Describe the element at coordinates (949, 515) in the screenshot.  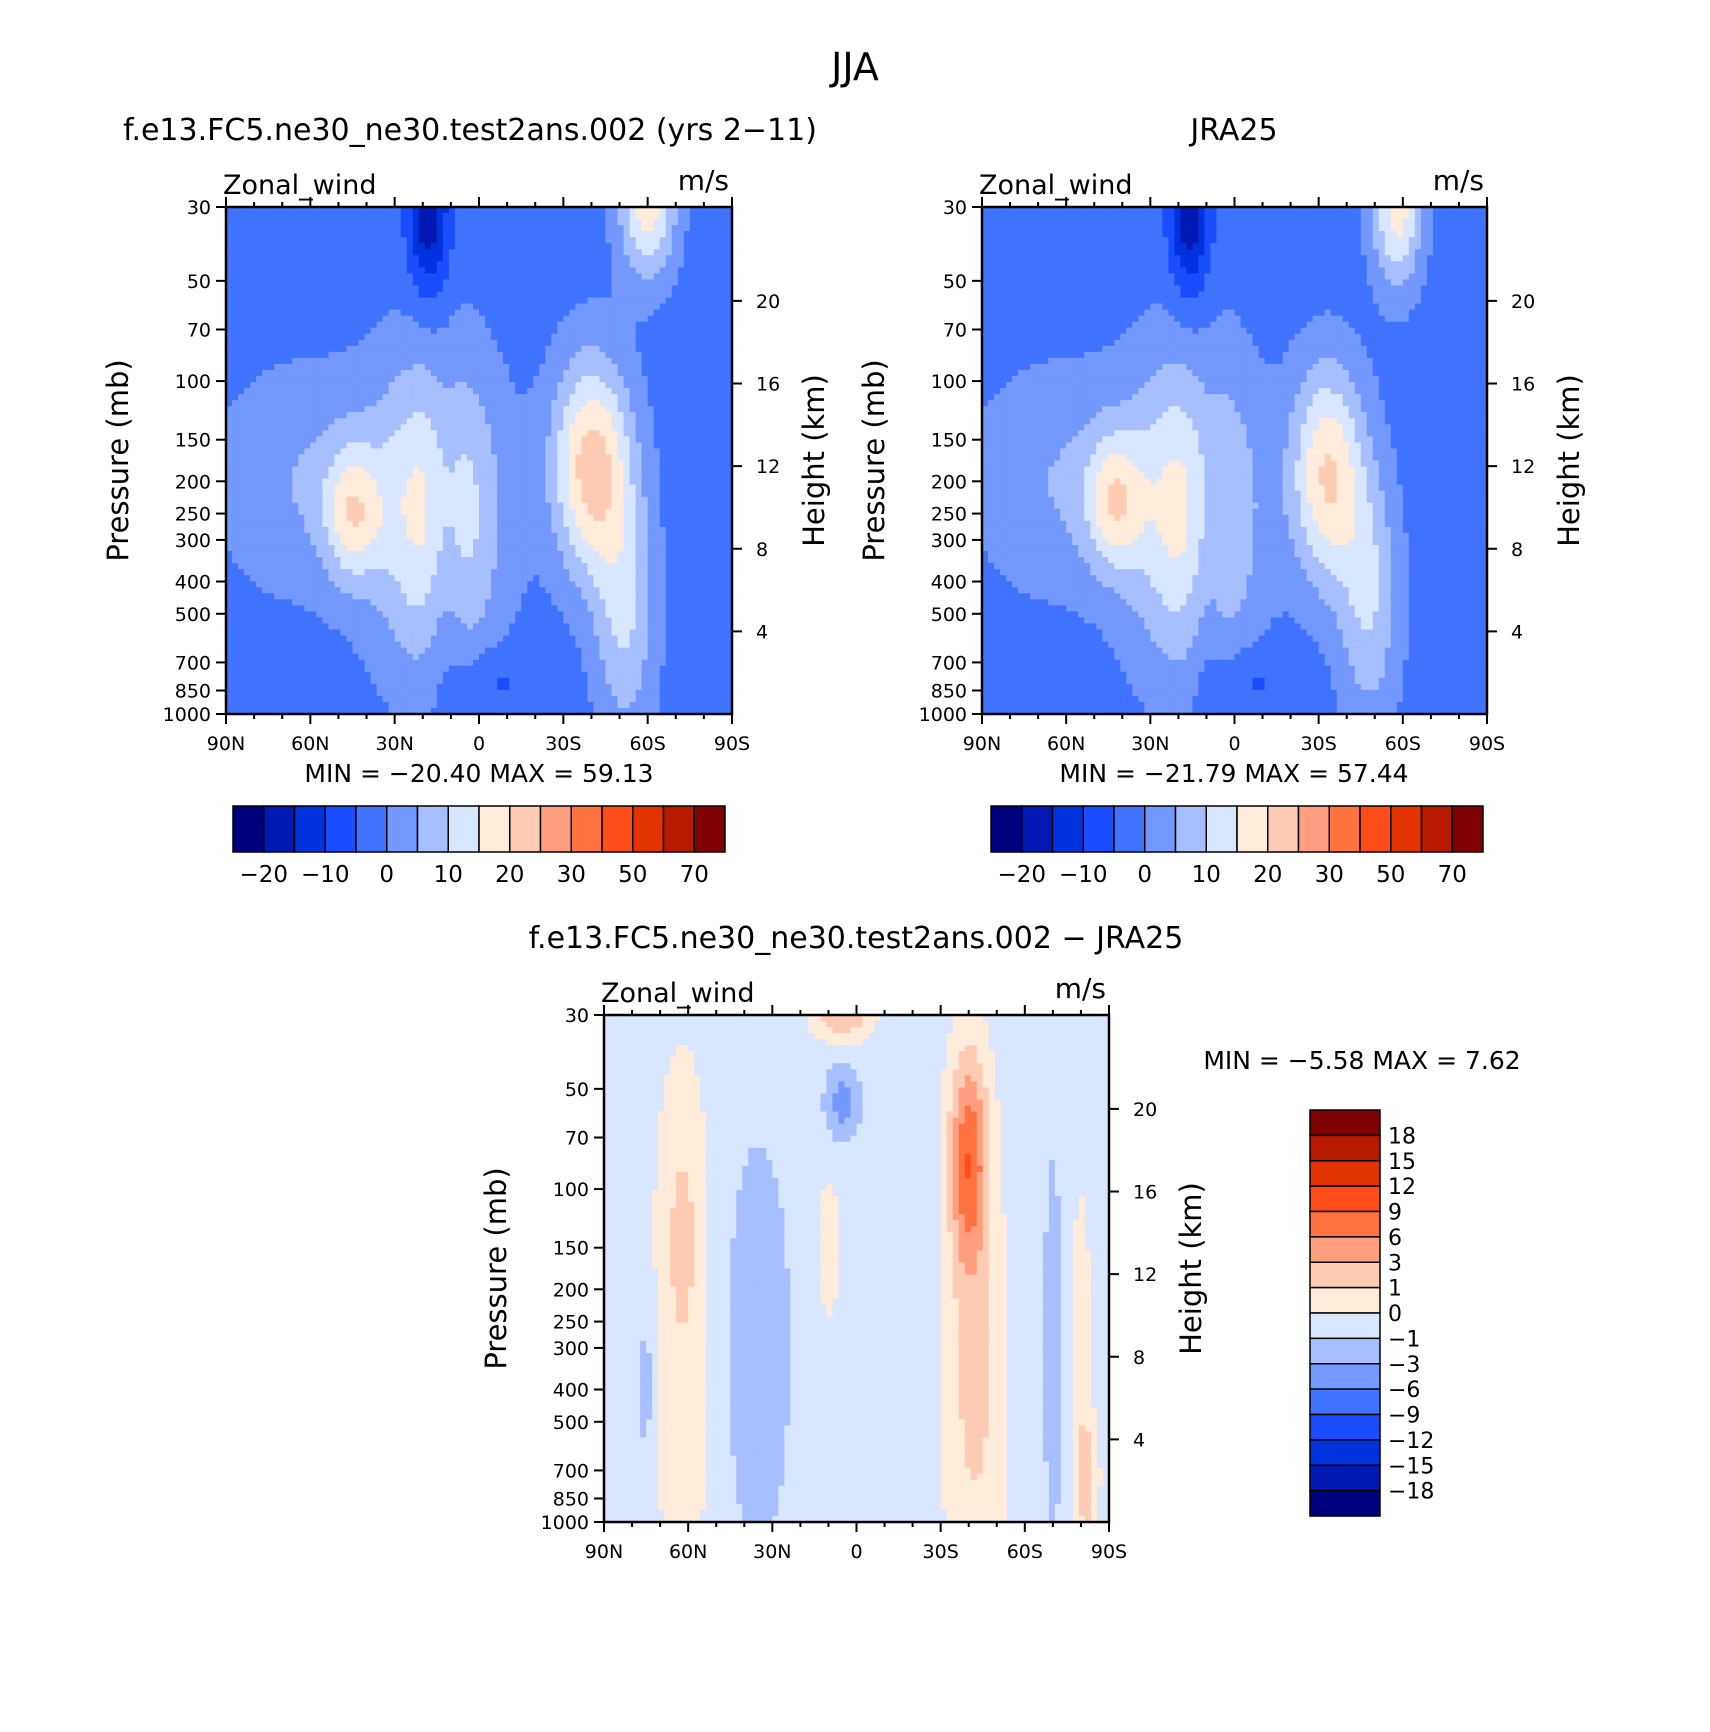
I see `y-tick-label: 250` at that location.